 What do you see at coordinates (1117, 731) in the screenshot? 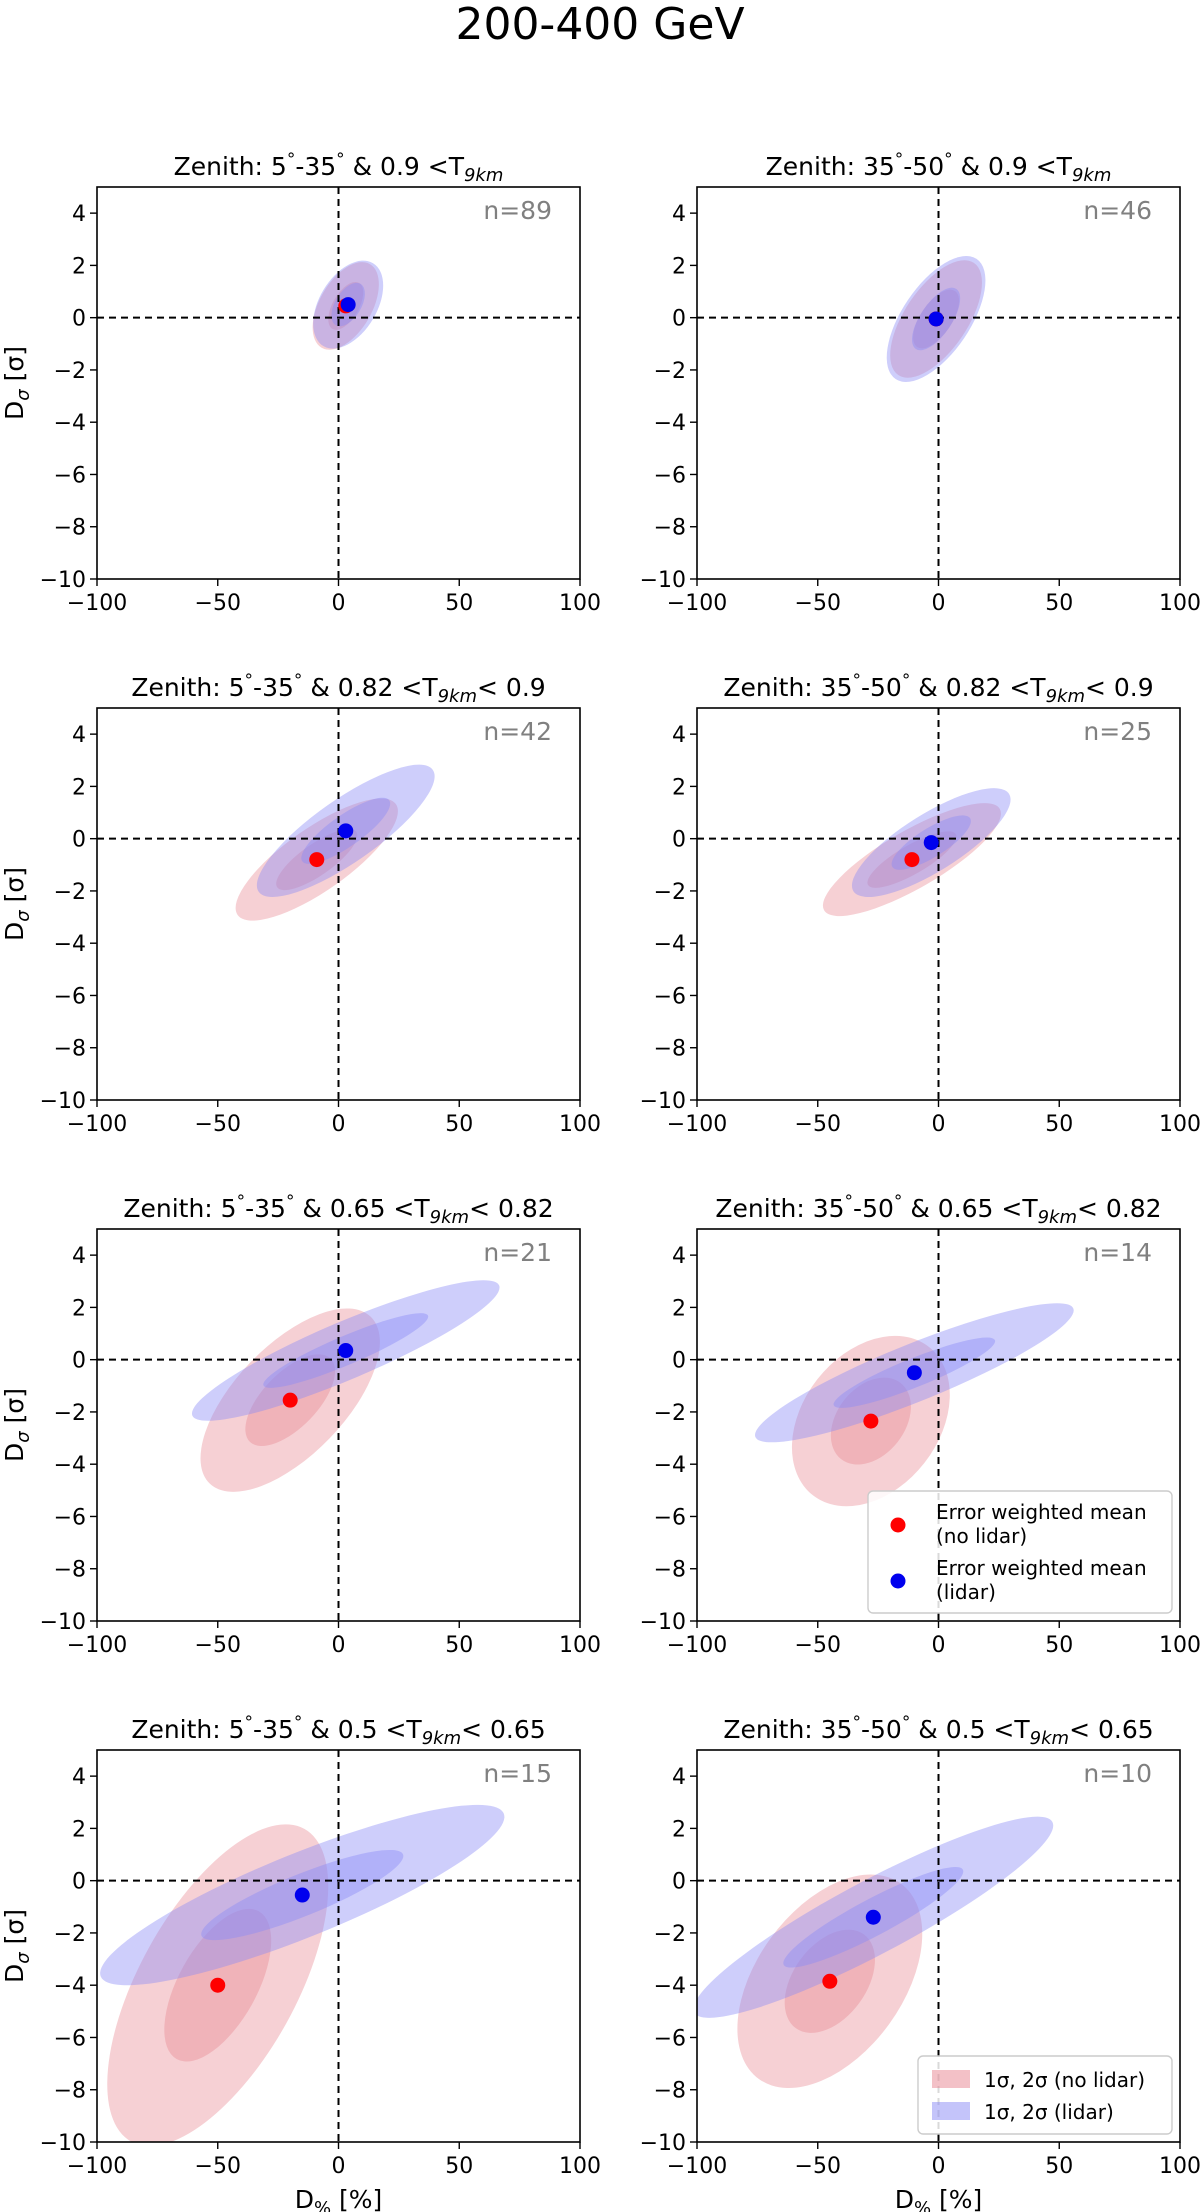
I see `count-label: n=25` at bounding box center [1117, 731].